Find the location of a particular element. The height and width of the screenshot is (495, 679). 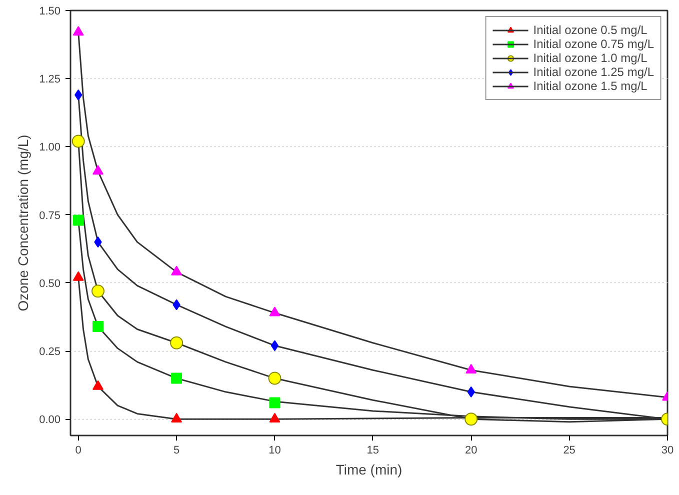

x-tick-label: 5 is located at coordinates (176, 450).